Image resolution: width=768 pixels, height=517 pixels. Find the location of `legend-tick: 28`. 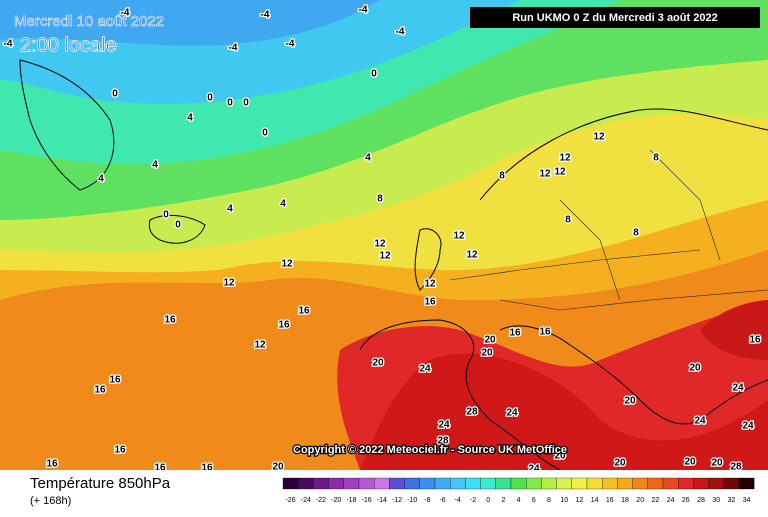

legend-tick: 28 is located at coordinates (701, 500).